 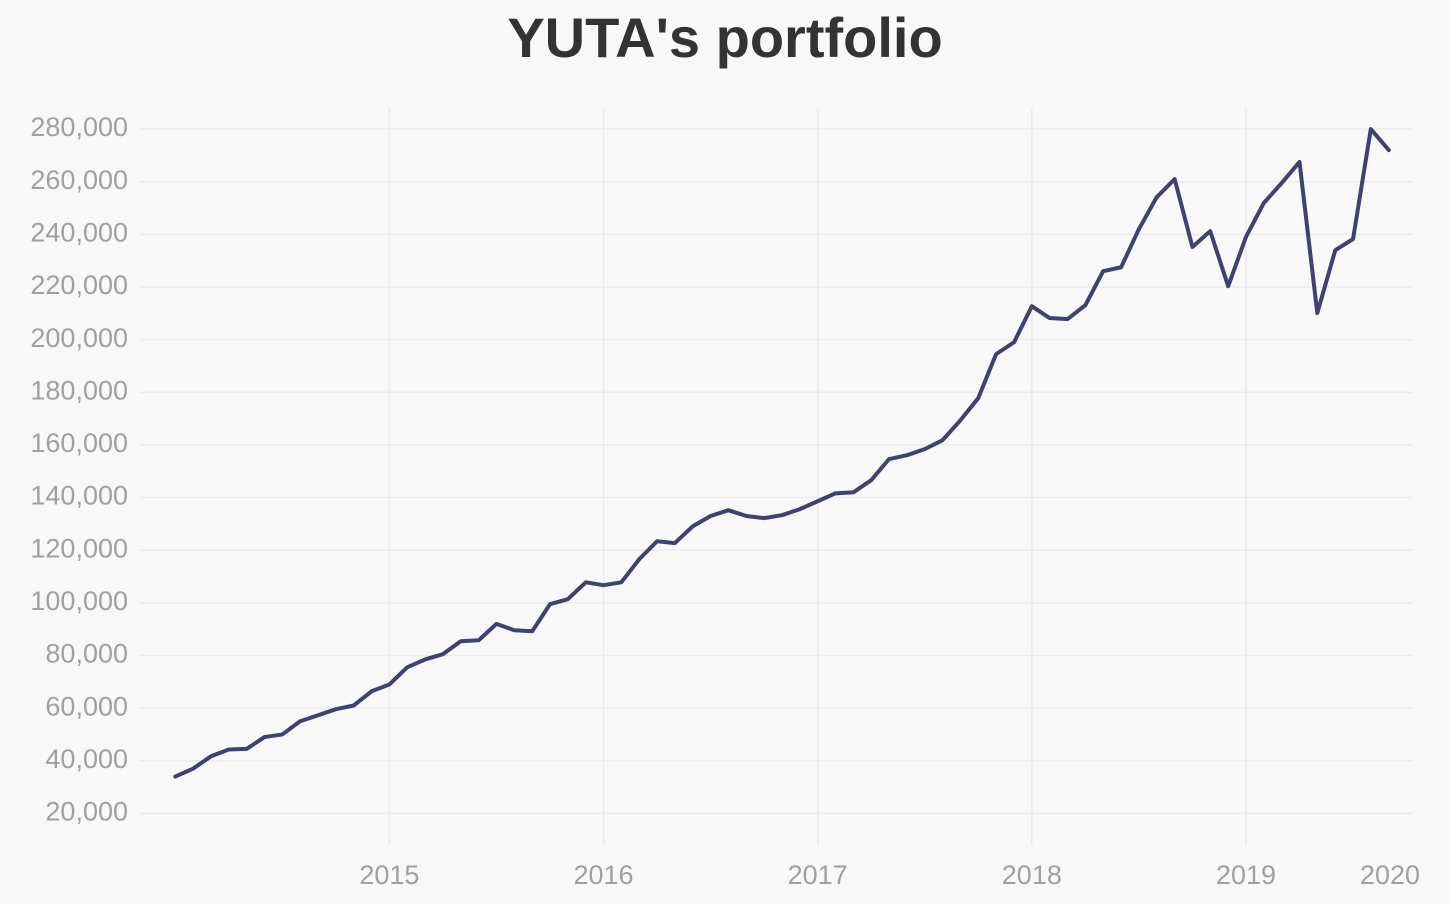 What do you see at coordinates (86, 654) in the screenshot?
I see `y-tick-label: 80,000` at bounding box center [86, 654].